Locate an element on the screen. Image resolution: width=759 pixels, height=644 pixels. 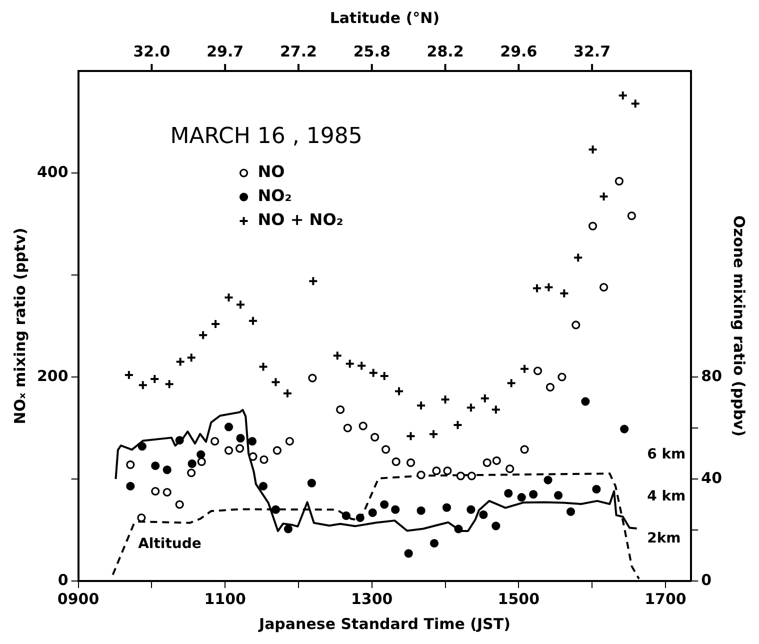
y3-tick-label: 6 km is located at coordinates (666, 454).